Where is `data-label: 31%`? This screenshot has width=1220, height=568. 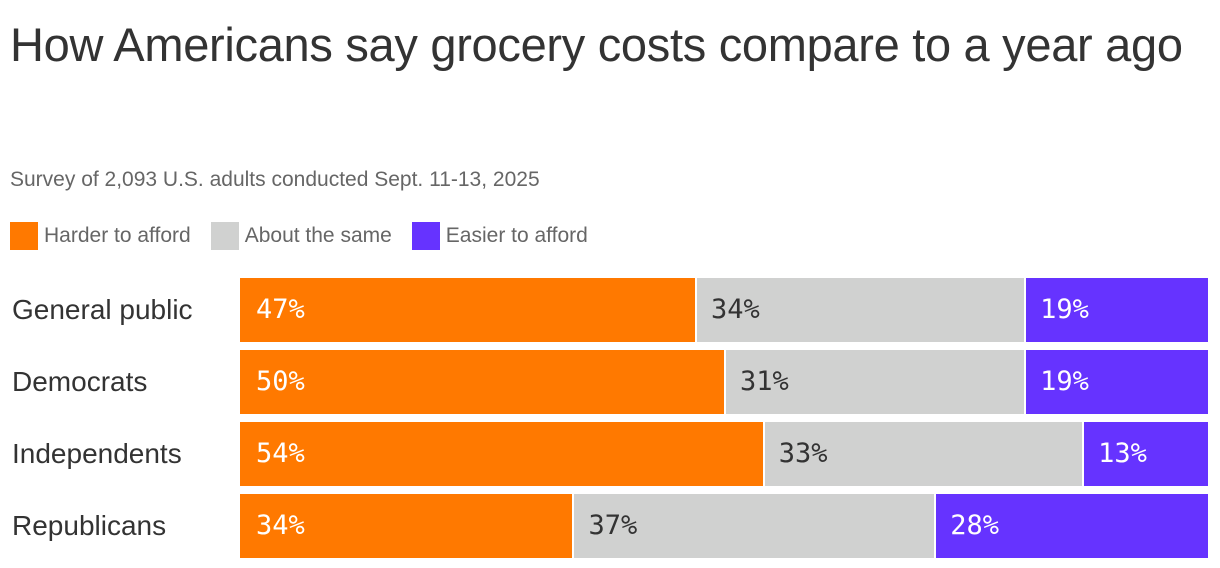 data-label: 31% is located at coordinates (764, 381).